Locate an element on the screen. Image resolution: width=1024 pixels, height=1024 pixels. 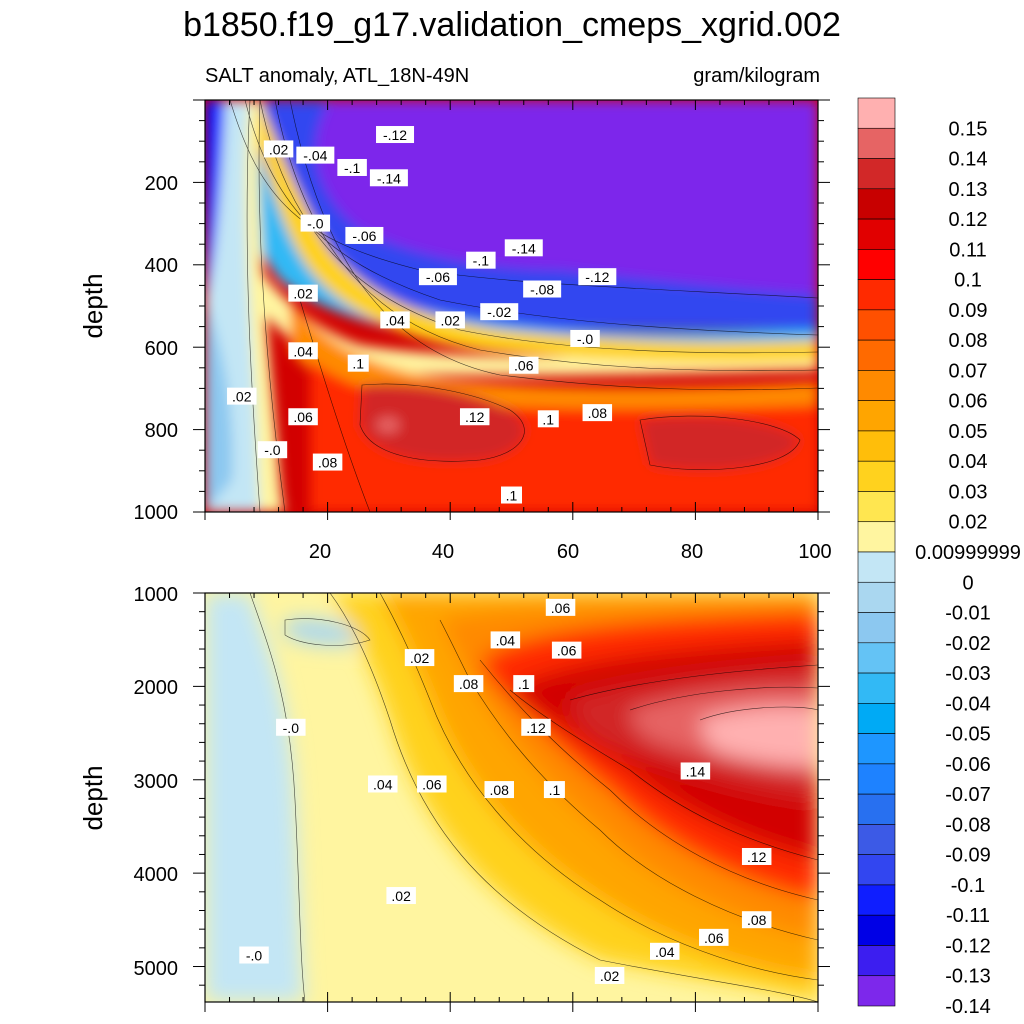
contour-label-text: -.12 is located at coordinates (395, 135).